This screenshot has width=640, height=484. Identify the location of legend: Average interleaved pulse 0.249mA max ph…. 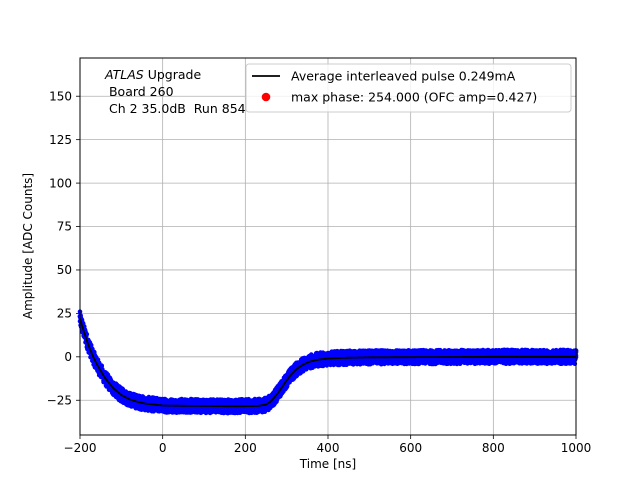
(408, 88).